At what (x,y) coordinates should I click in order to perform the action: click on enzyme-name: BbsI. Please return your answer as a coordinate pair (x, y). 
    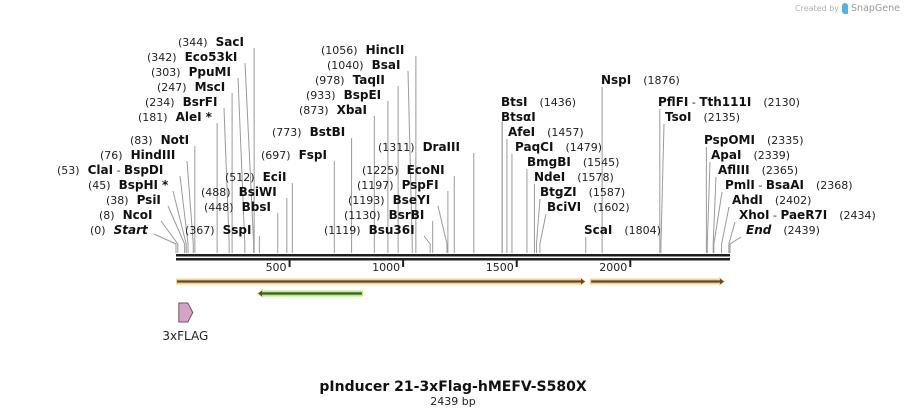
    Looking at the image, I should click on (256, 207).